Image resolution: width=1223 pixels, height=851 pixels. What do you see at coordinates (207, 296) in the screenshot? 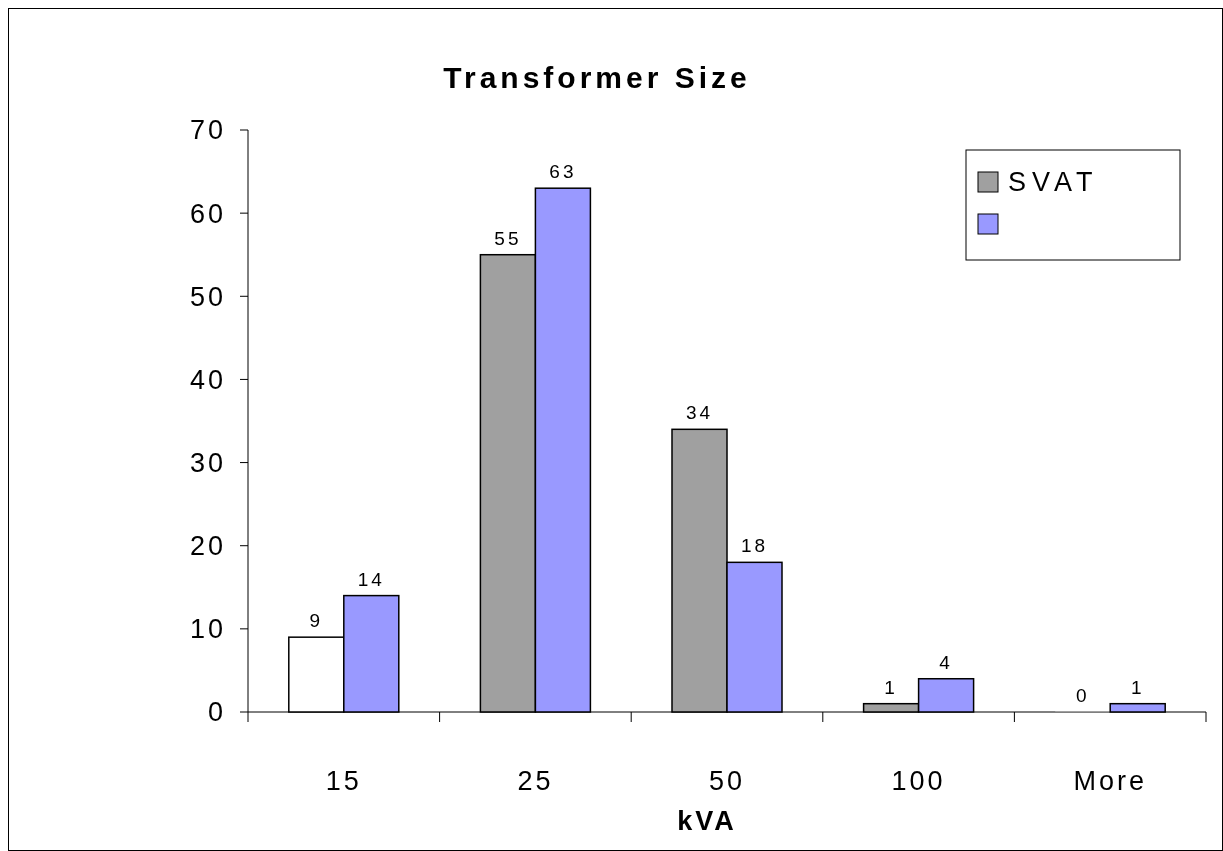
I see `y-tick-label: 50` at bounding box center [207, 296].